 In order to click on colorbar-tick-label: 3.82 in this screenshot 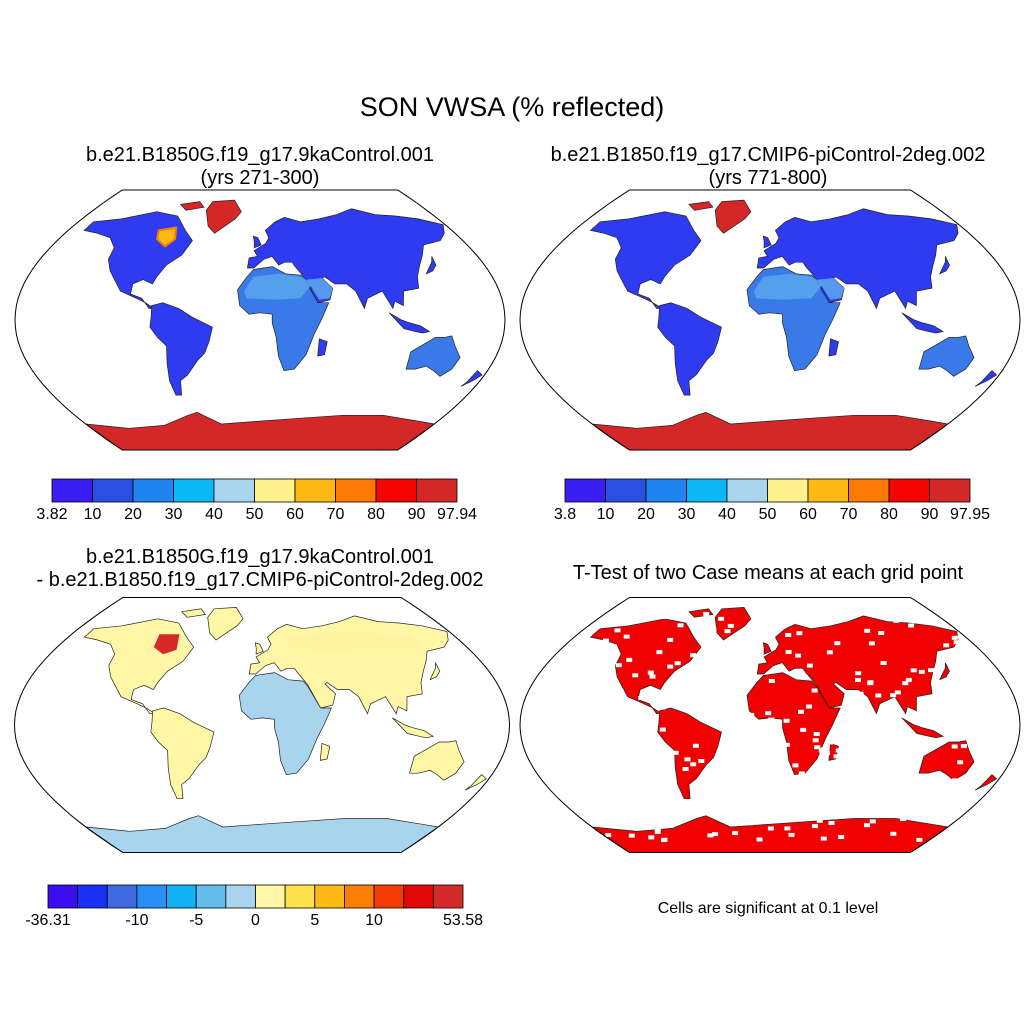, I will do `click(51, 514)`.